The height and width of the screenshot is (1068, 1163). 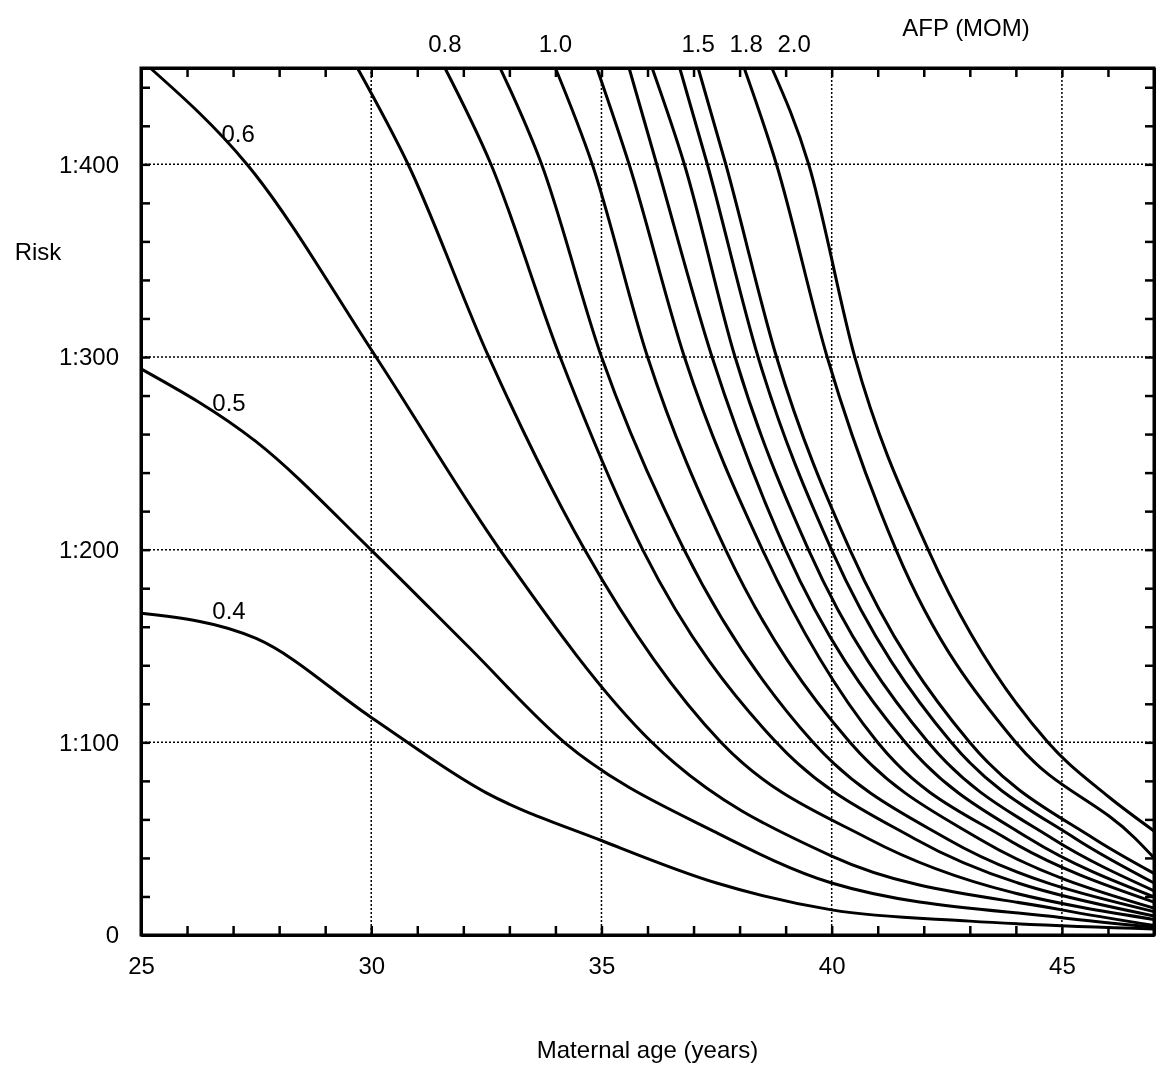 What do you see at coordinates (445, 43) in the screenshot?
I see `series-label: 0.8` at bounding box center [445, 43].